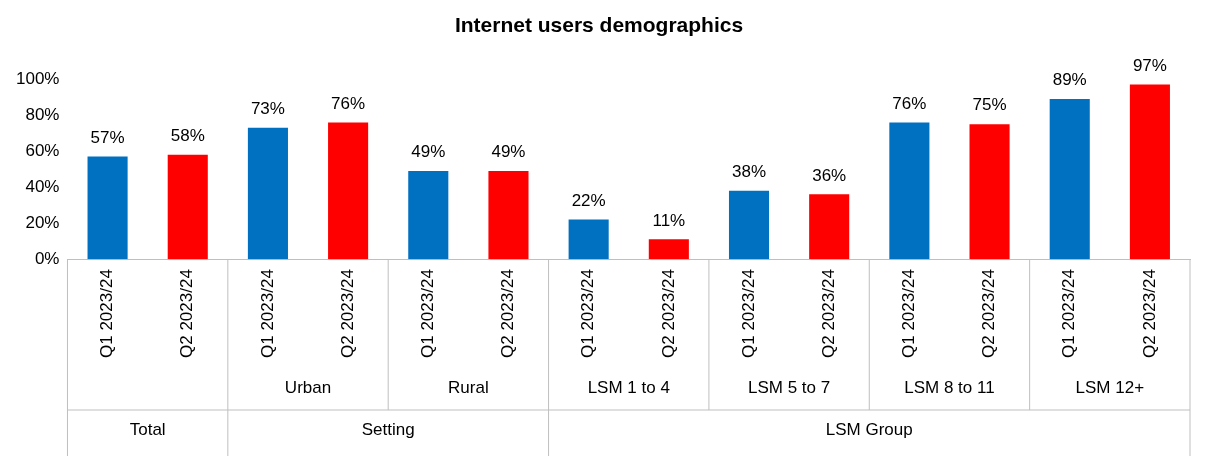 Image resolution: width=1210 pixels, height=466 pixels. Describe the element at coordinates (107, 137) in the screenshot. I see `data-label: 57%` at that location.